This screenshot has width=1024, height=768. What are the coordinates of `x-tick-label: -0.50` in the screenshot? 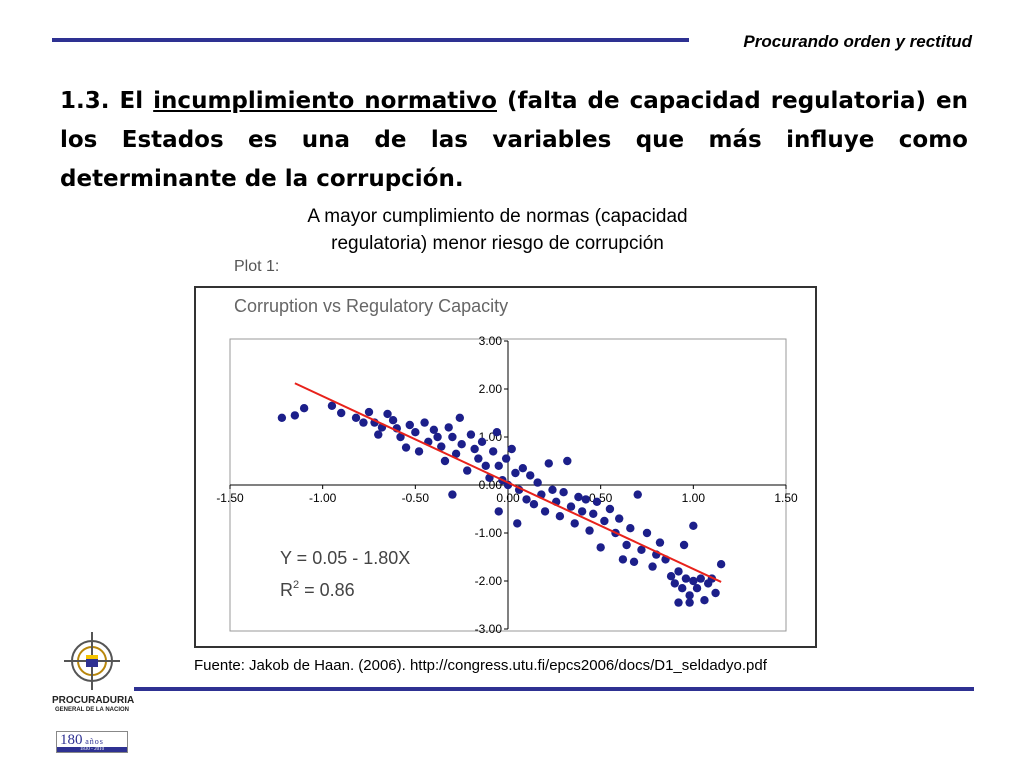 It's located at (416, 498).